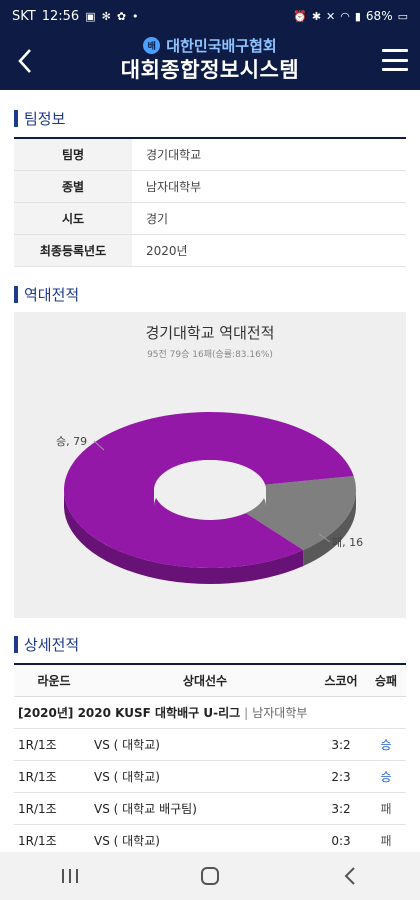  I want to click on system-nav-bar, so click(210, 876).